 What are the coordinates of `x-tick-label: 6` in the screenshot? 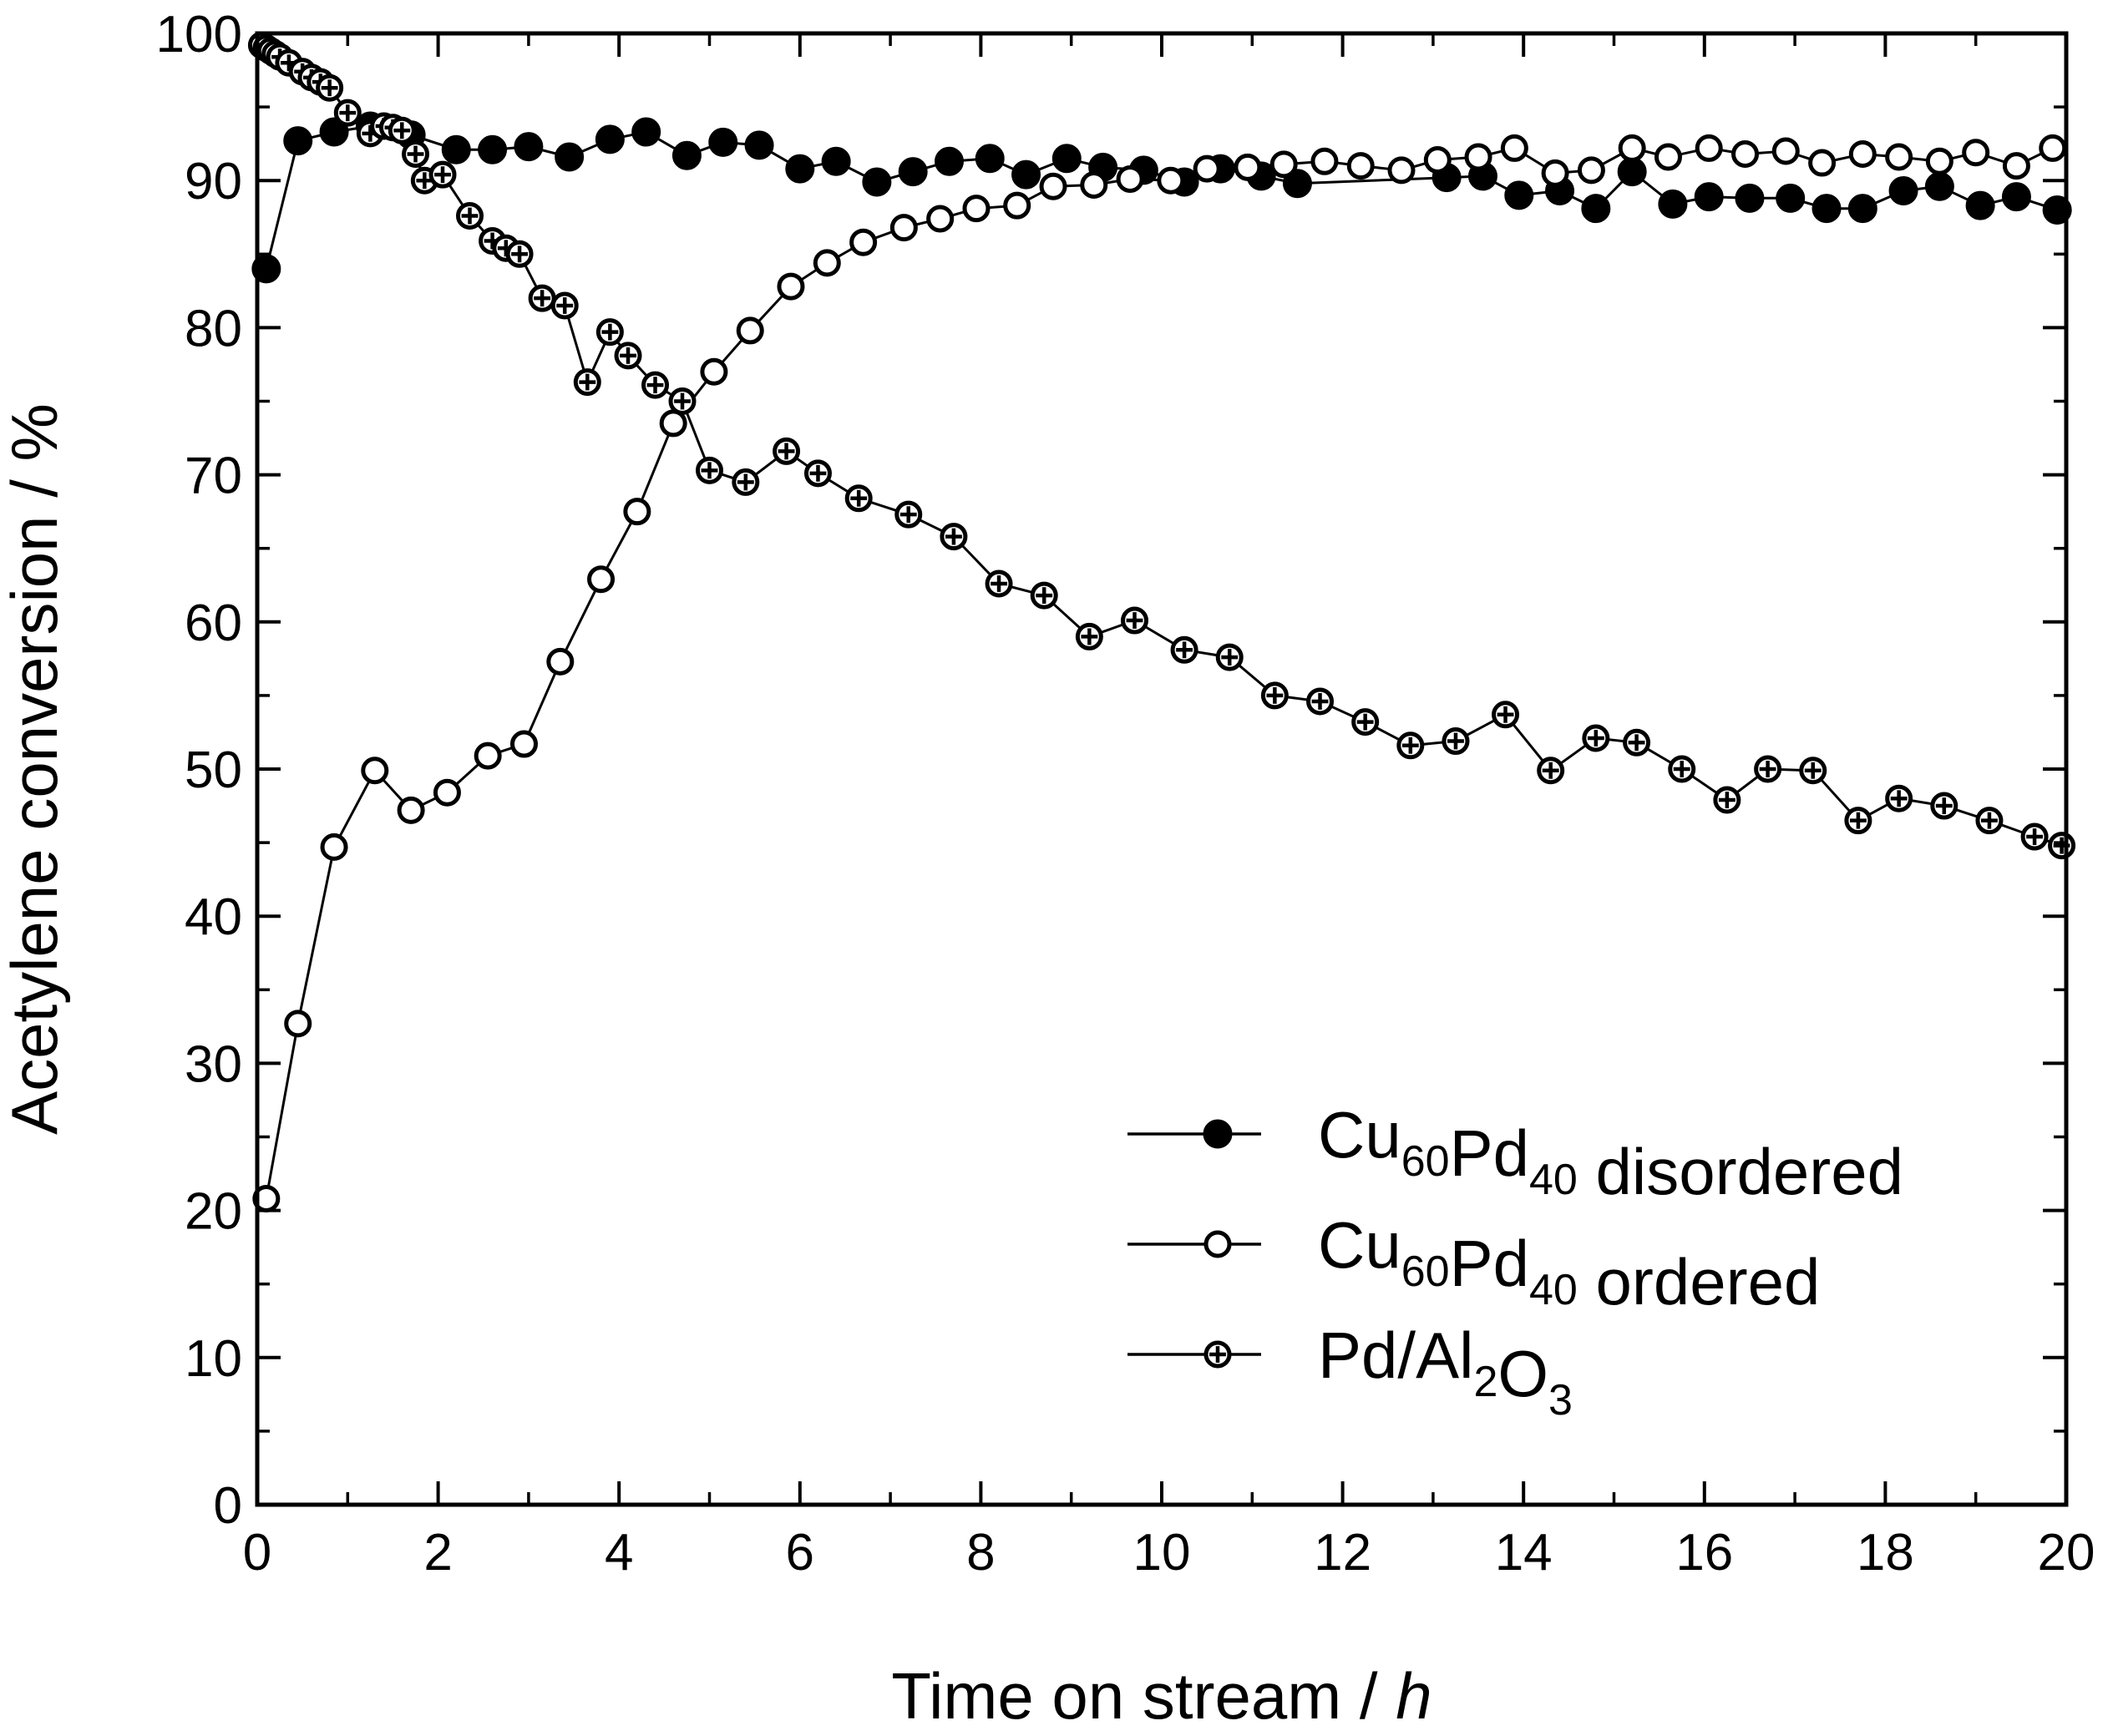 It's located at (800, 1553).